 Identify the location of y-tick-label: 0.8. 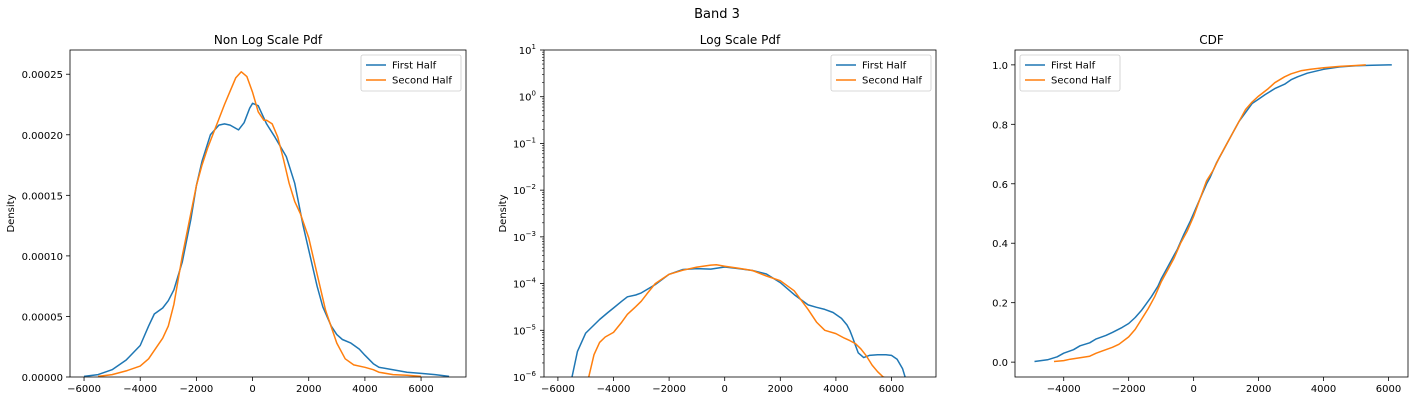
(1000, 125).